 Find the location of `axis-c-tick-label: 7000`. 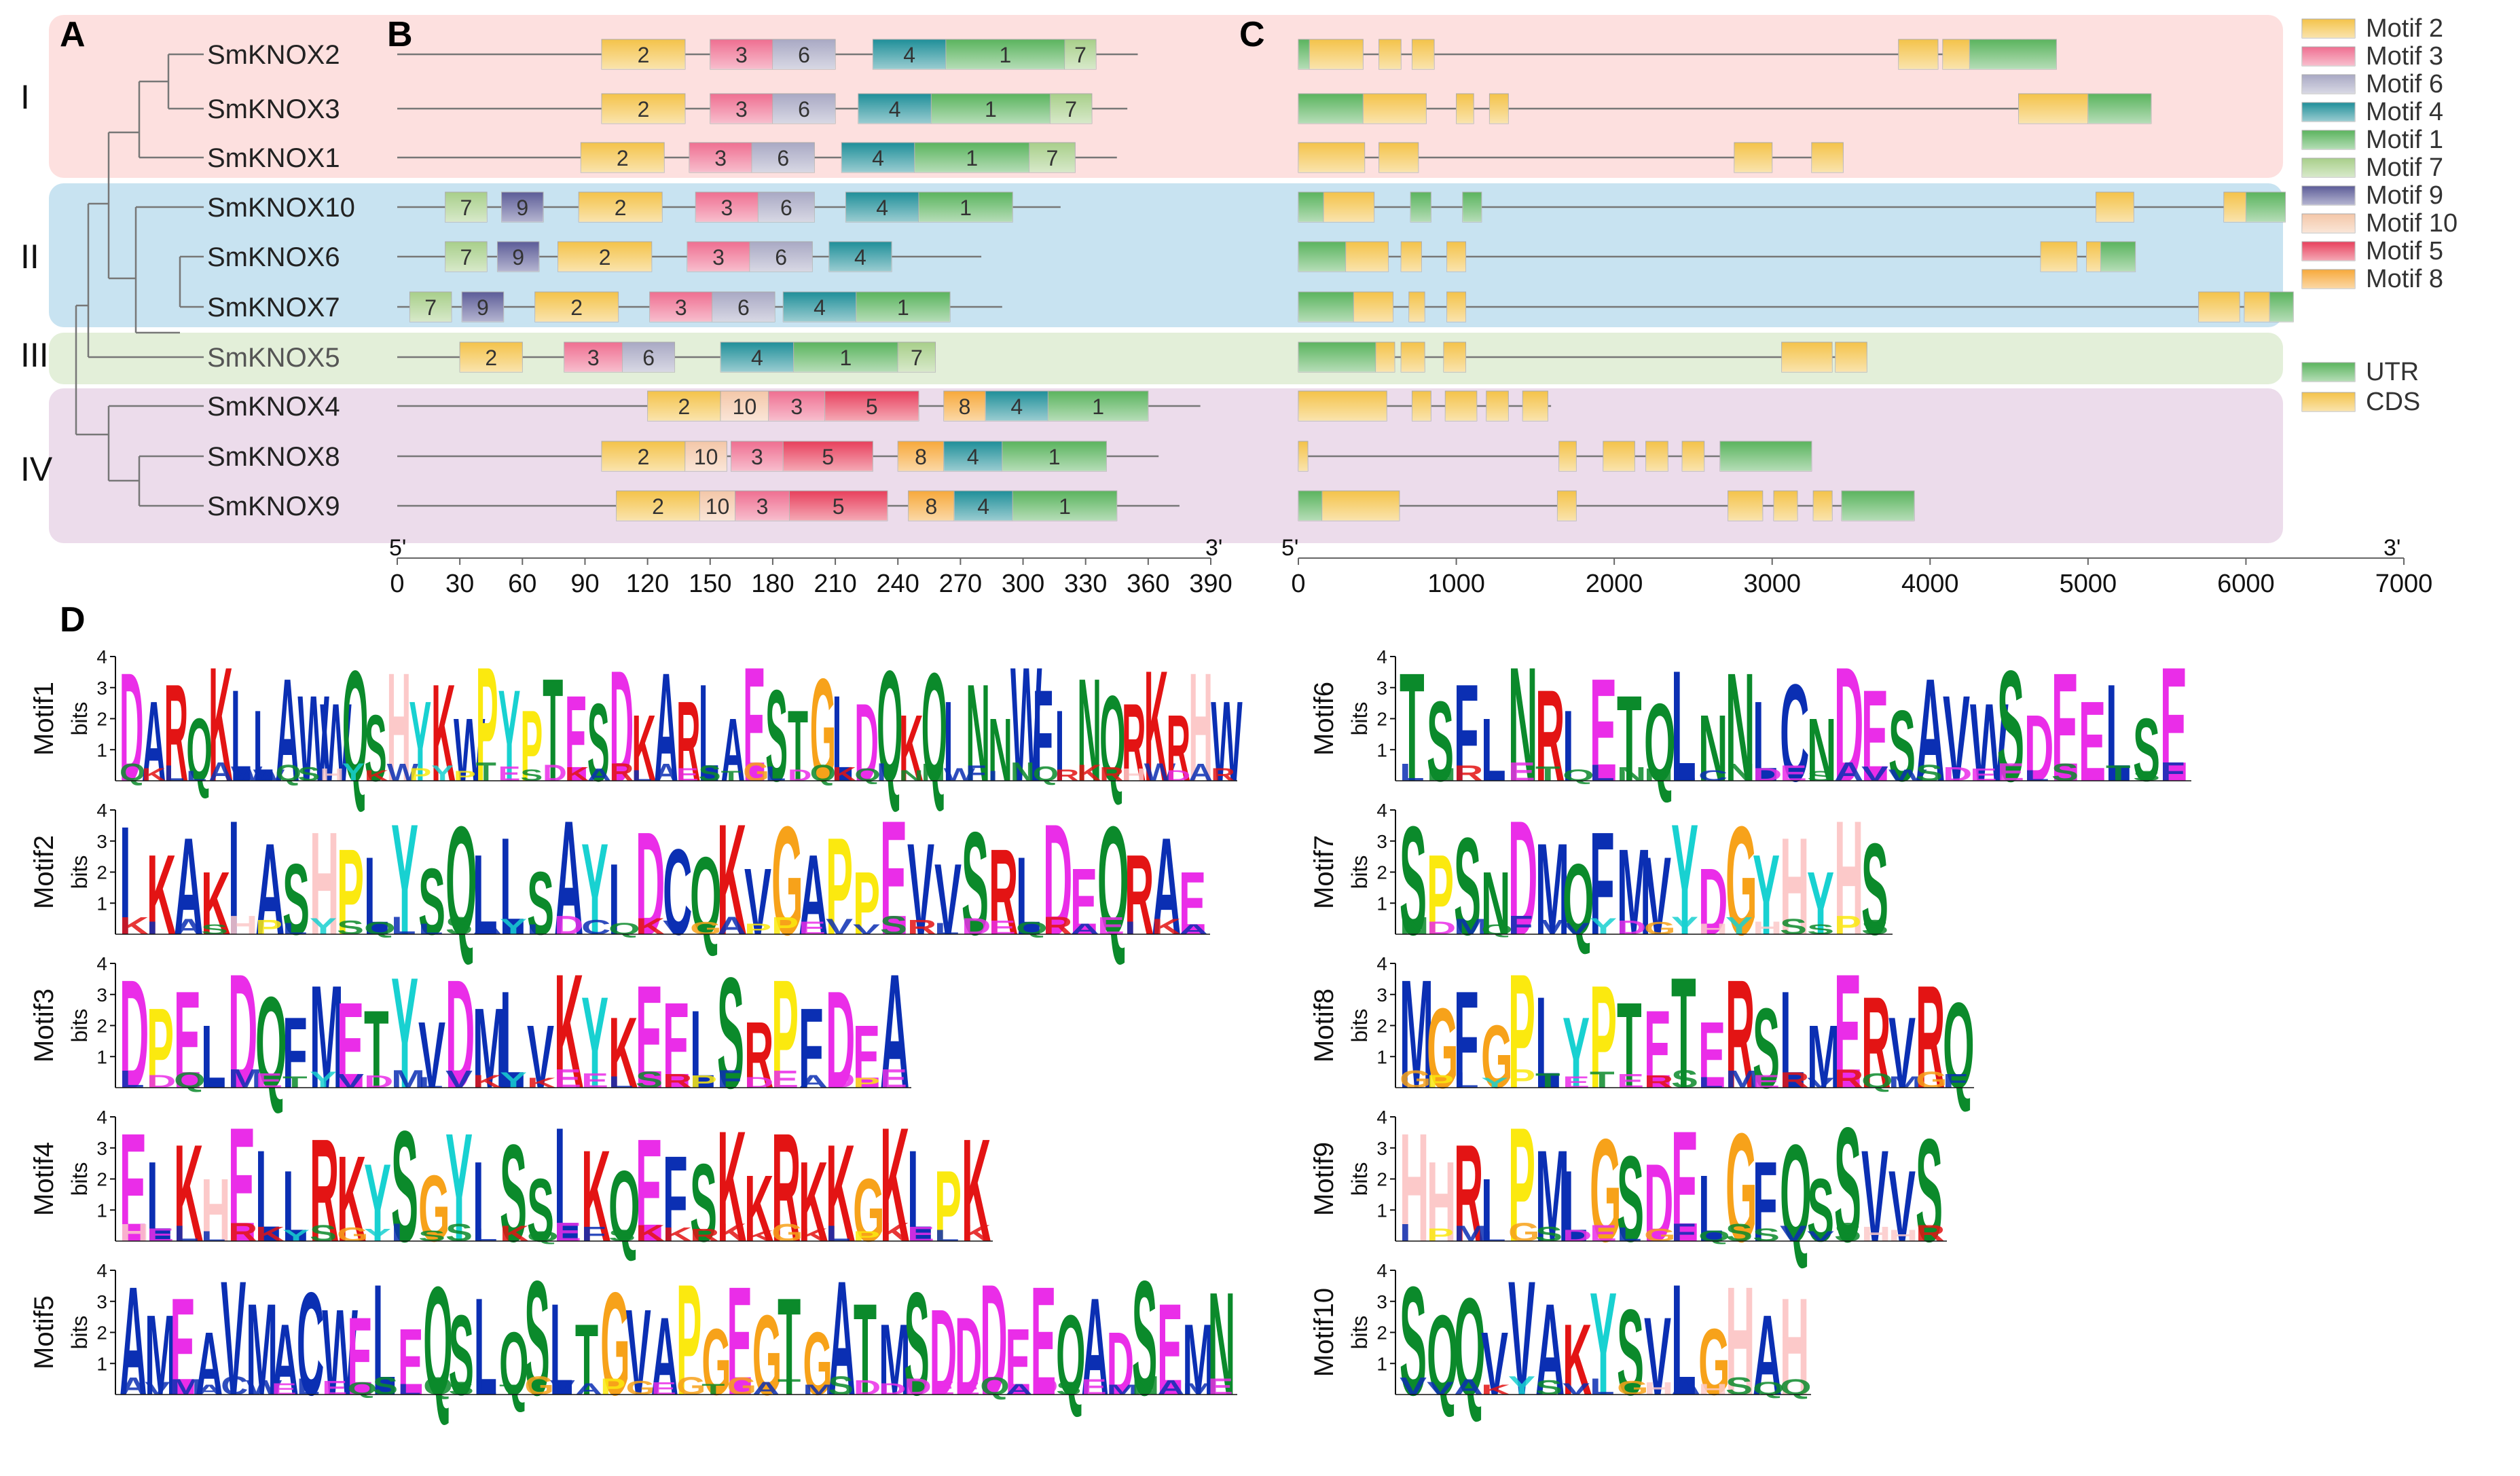

axis-c-tick-label: 7000 is located at coordinates (2404, 584).